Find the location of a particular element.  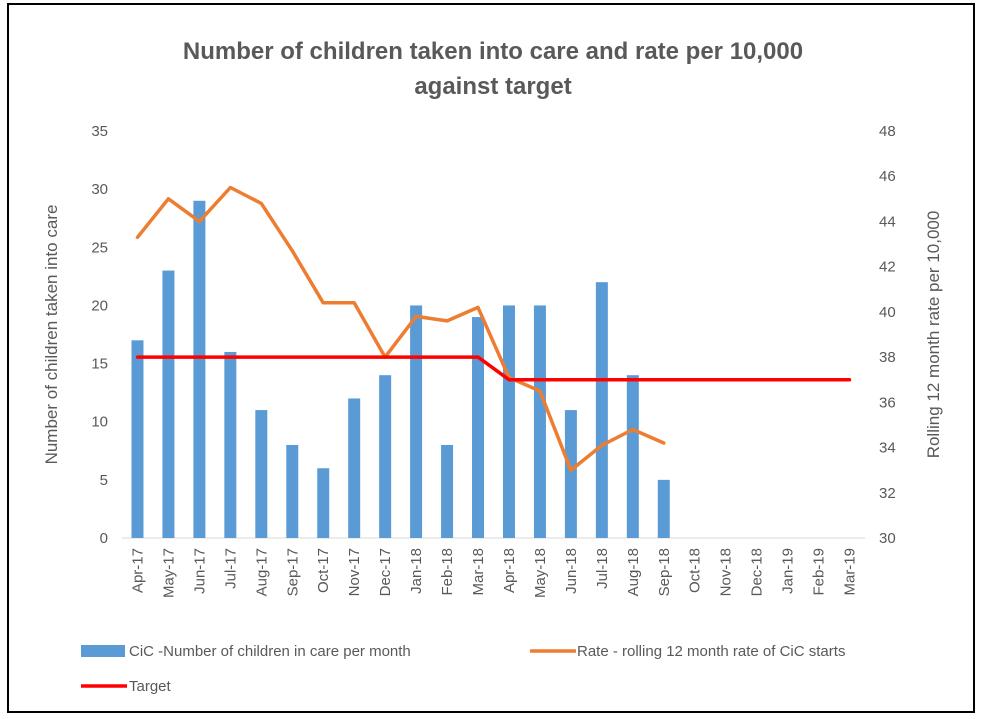

x-tick-label: Jun-17 is located at coordinates (199, 571).